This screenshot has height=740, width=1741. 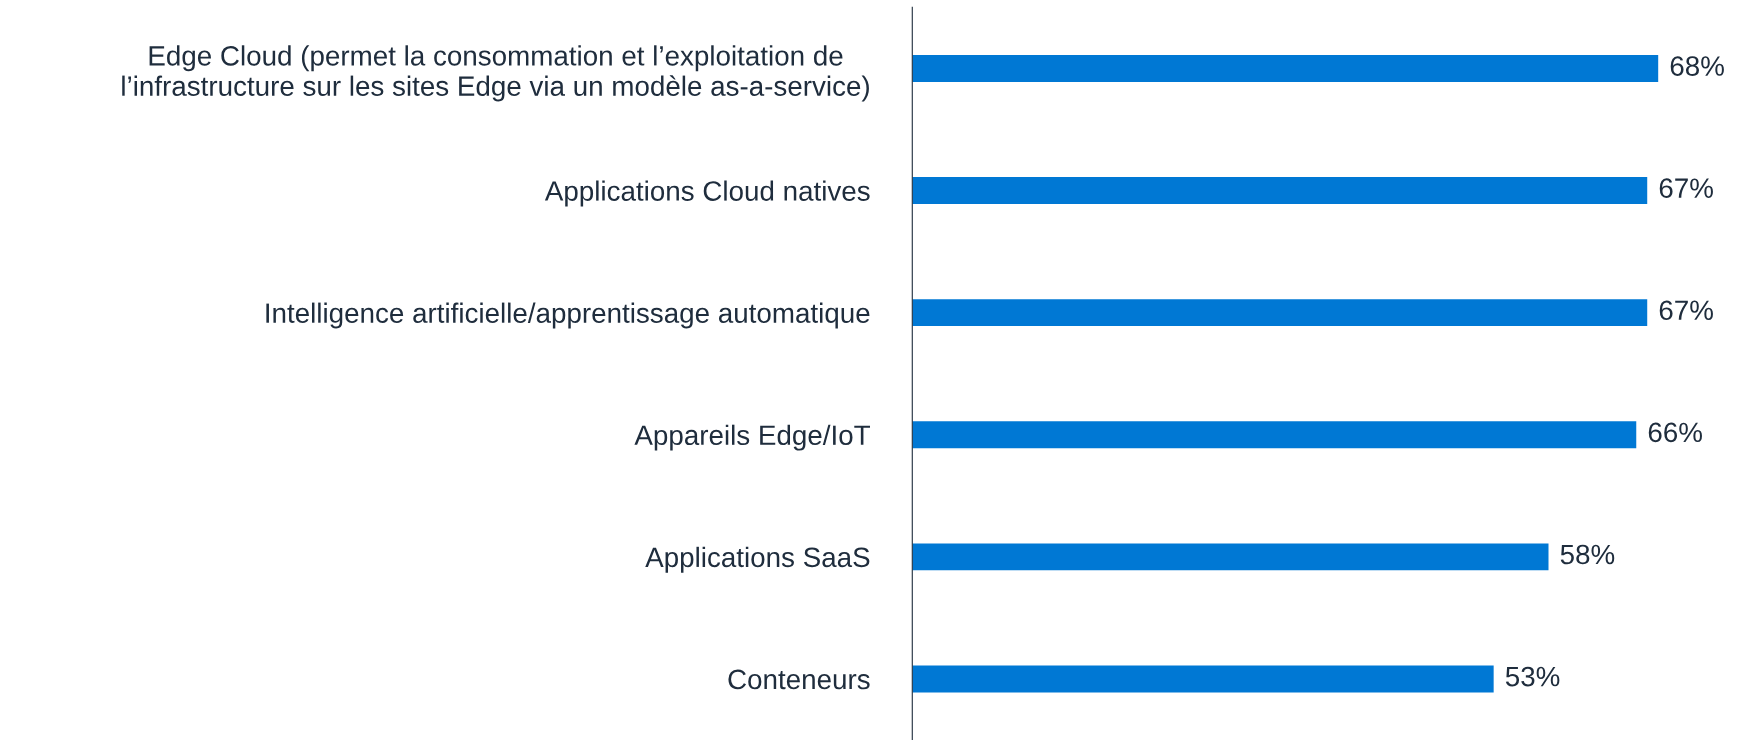 What do you see at coordinates (495, 73) in the screenshot?
I see `y-tick-label: Edge Cloud (permet la consommation et l’exploitation de l’infrastructure sur les sites Edge via un modèle as-a-service)` at bounding box center [495, 73].